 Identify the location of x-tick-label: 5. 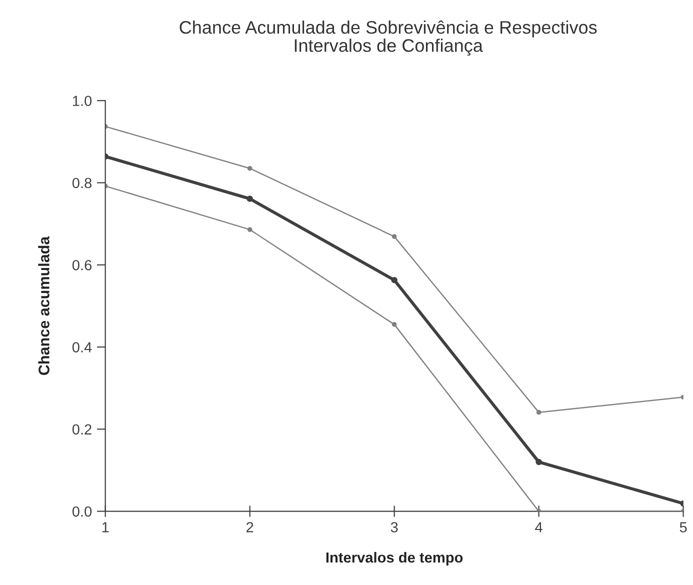
(683, 527).